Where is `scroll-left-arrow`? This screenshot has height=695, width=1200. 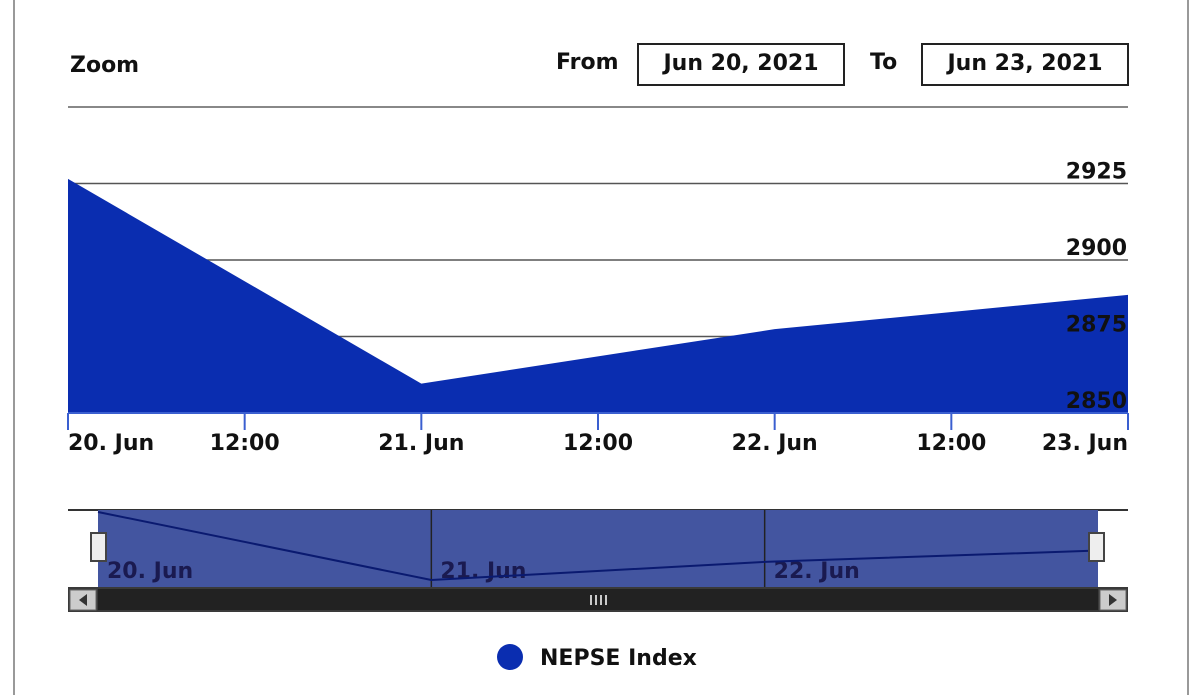 scroll-left-arrow is located at coordinates (83, 600).